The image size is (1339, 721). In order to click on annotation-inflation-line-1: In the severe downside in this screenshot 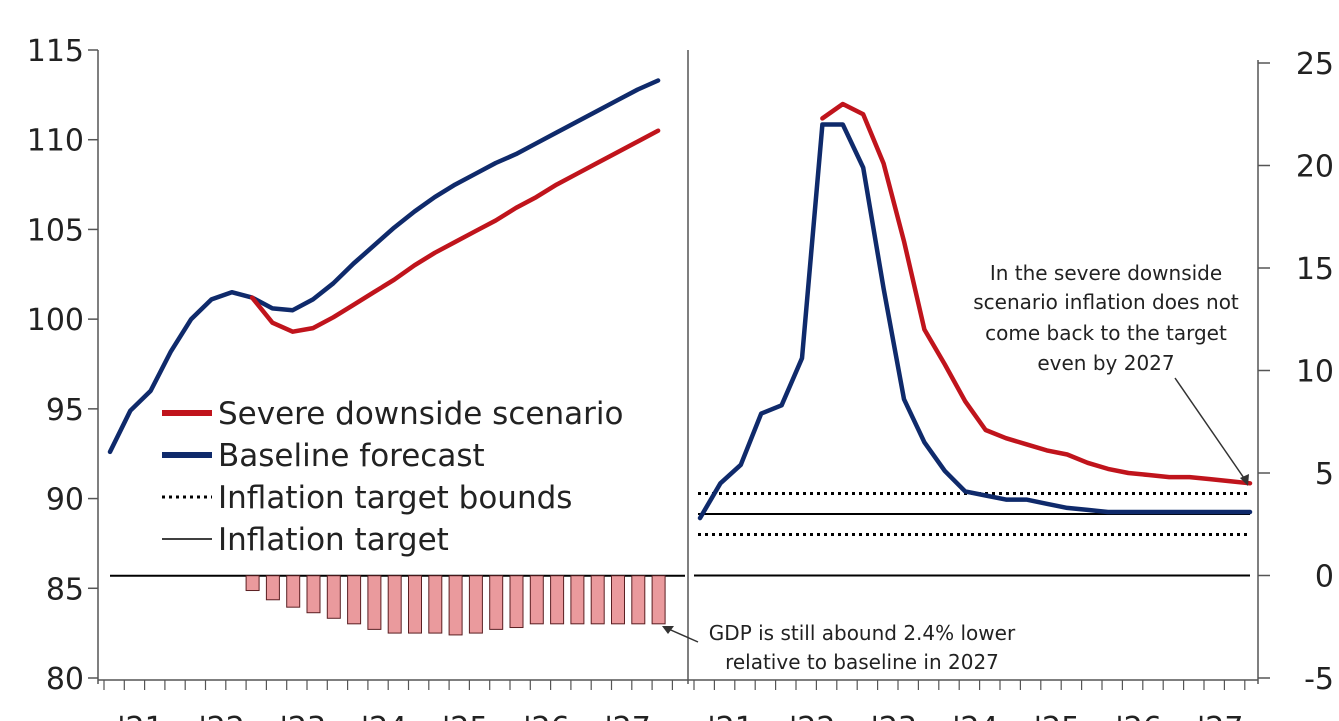, I will do `click(1106, 273)`.